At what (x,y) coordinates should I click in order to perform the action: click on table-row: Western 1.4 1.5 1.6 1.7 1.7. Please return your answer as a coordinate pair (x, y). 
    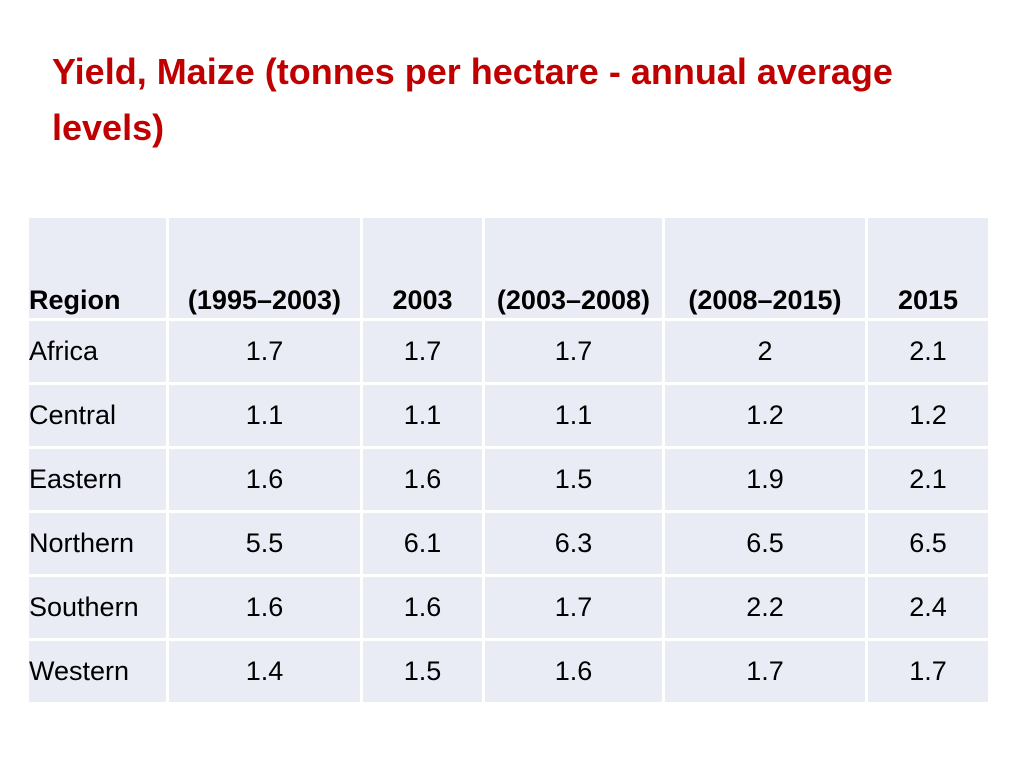
    Looking at the image, I should click on (508, 671).